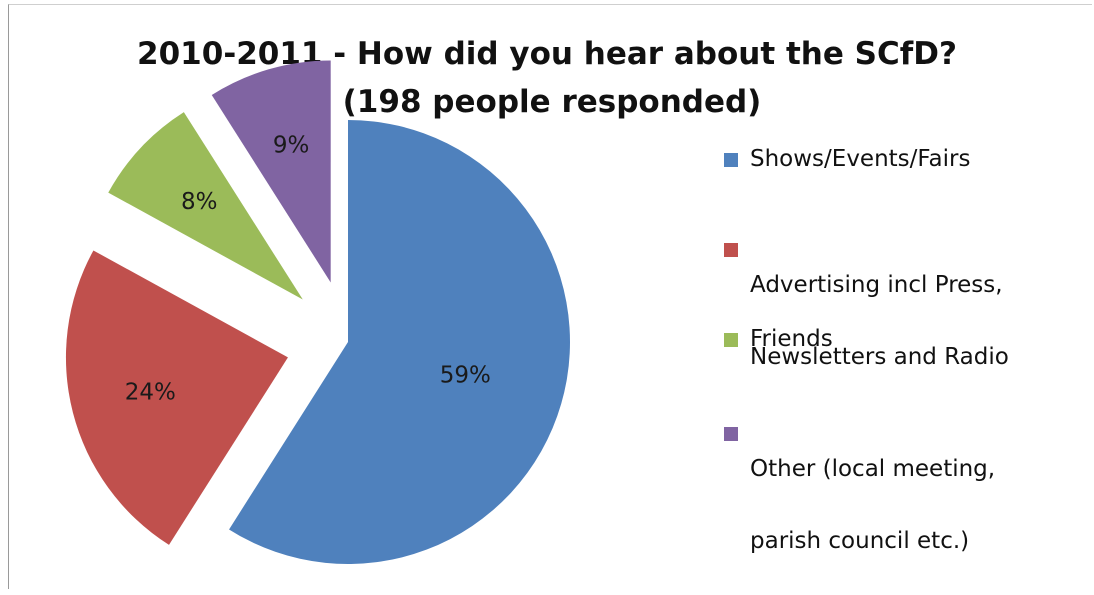 The height and width of the screenshot is (595, 1094). What do you see at coordinates (150, 392) in the screenshot?
I see `data-label-advertising: 24%` at bounding box center [150, 392].